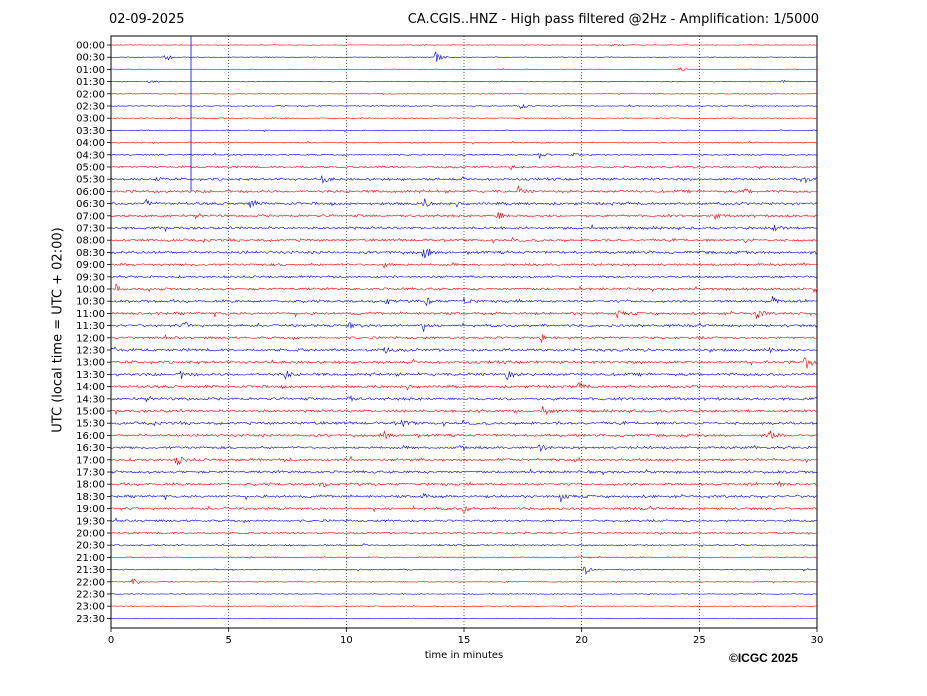 The image size is (927, 696). Describe the element at coordinates (817, 640) in the screenshot. I see `x-tick-label: 30` at that location.